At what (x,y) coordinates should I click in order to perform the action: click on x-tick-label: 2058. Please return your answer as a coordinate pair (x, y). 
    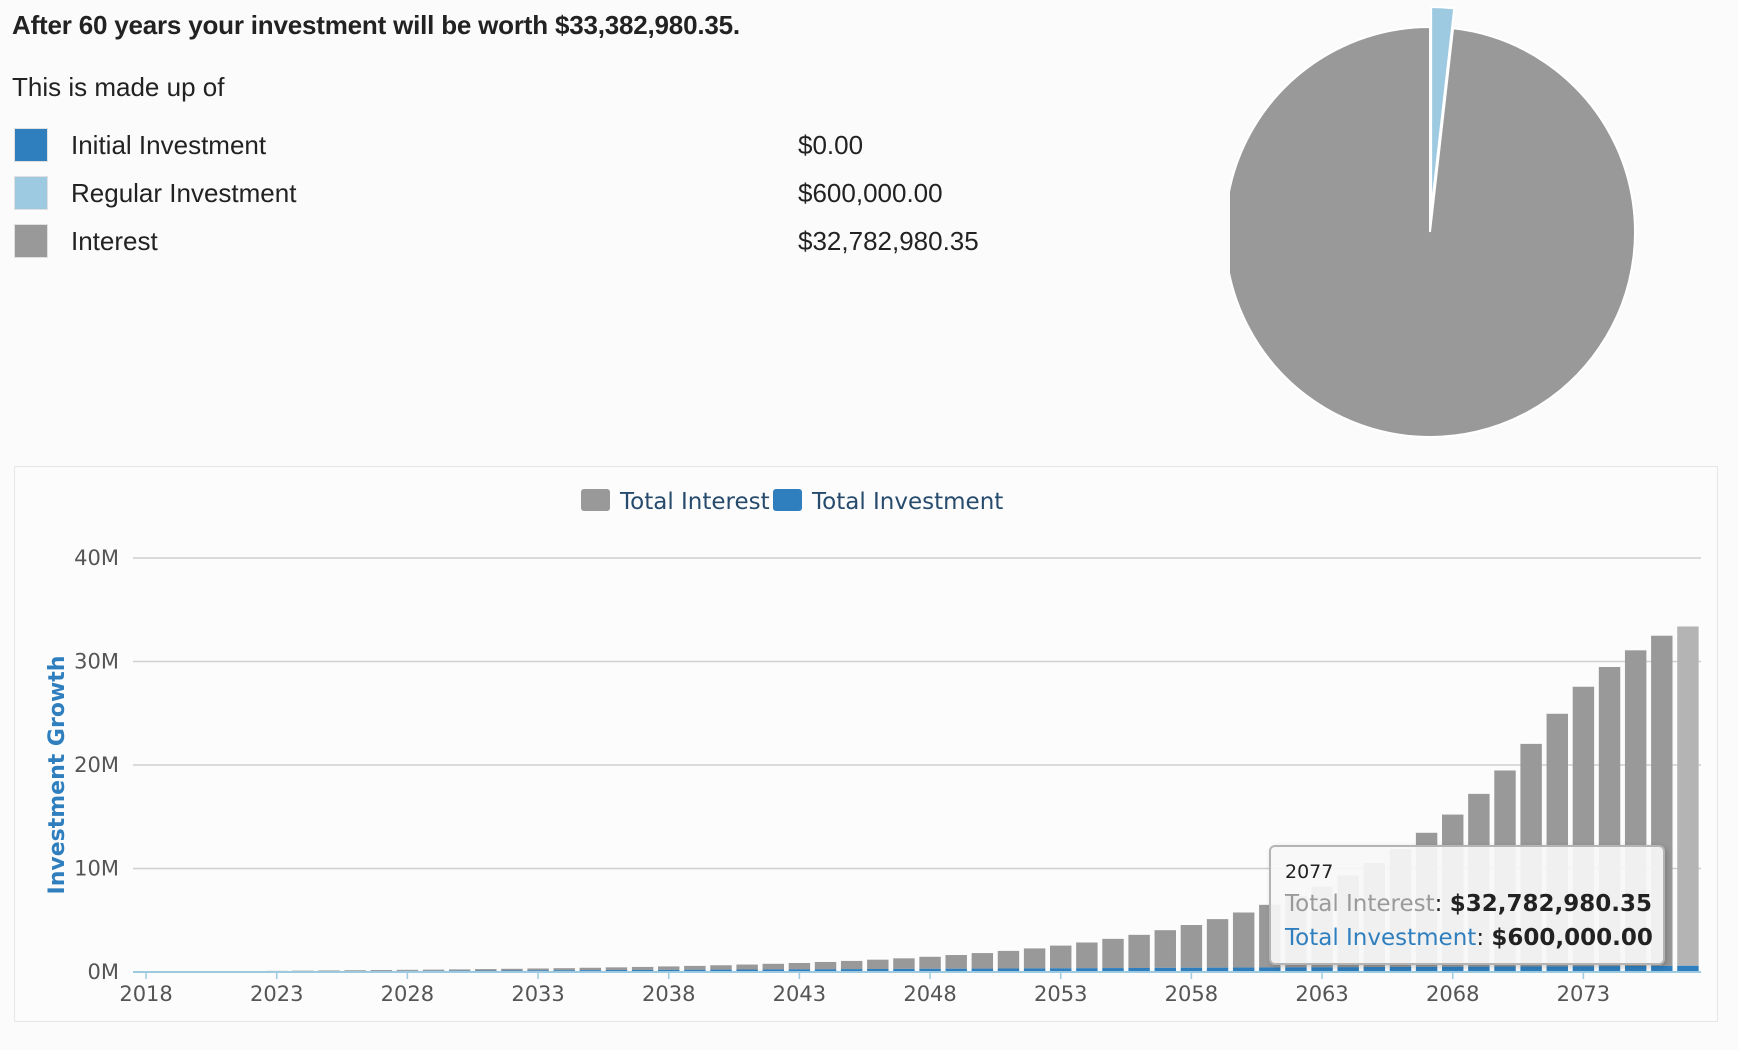
    Looking at the image, I should click on (1191, 994).